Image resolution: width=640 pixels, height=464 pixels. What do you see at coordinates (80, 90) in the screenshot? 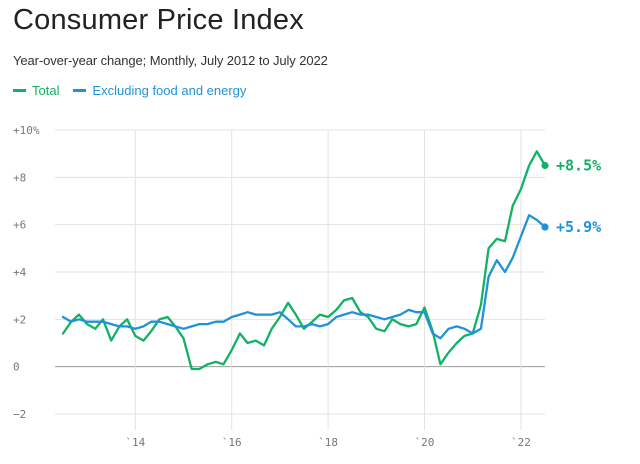
I see `legend-swatch-core` at bounding box center [80, 90].